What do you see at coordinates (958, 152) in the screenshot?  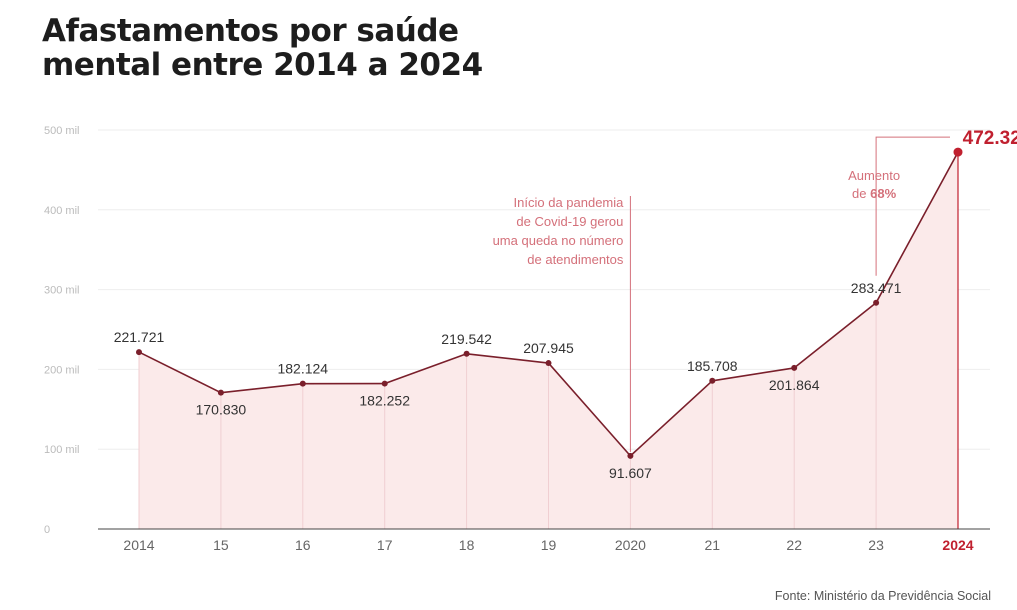 I see `data-point-2024` at bounding box center [958, 152].